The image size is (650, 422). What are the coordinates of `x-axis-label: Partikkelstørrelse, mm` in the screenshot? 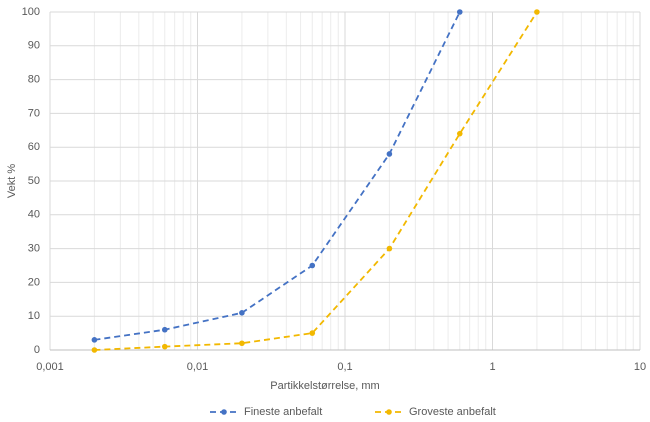 It's located at (324, 386).